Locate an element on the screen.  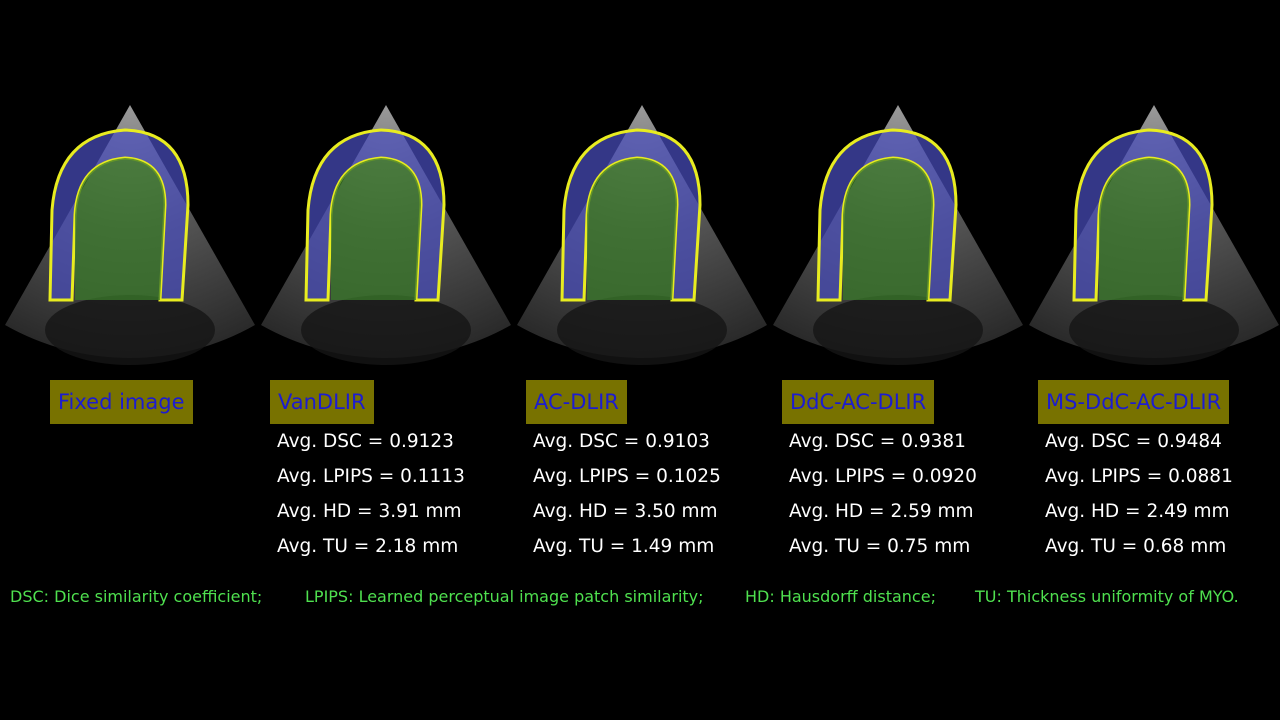
metric: Avg. TU = 0.75 mm is located at coordinates (880, 546).